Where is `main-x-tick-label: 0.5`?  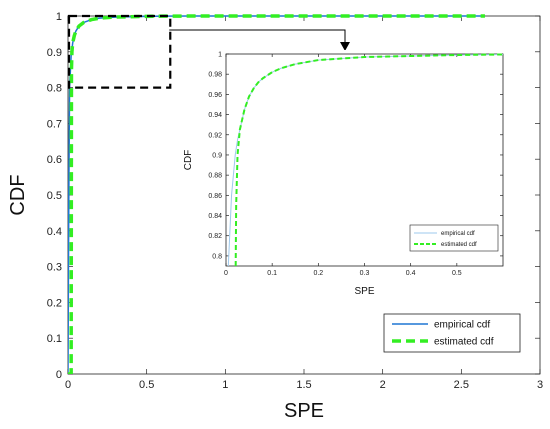
main-x-tick-label: 0.5 is located at coordinates (146, 385).